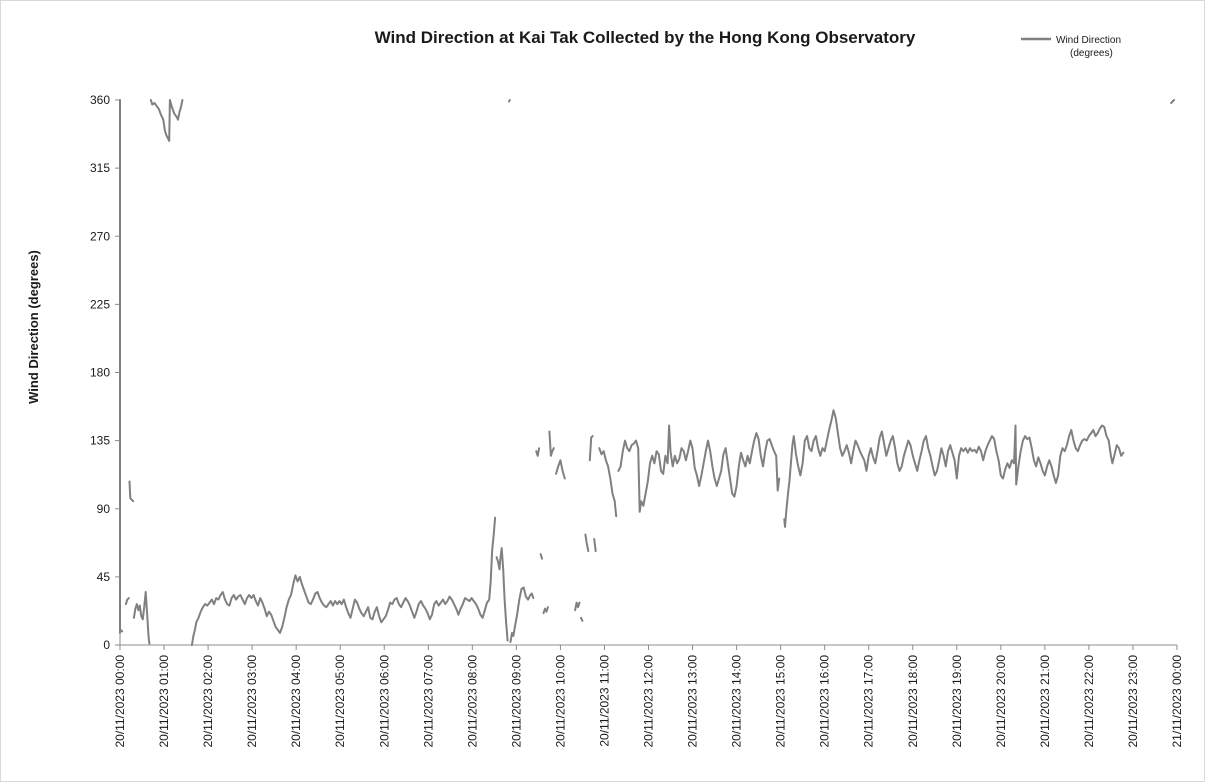 The image size is (1205, 782). What do you see at coordinates (781, 701) in the screenshot?
I see `x-tick-label: 20/11/2023 15:00` at bounding box center [781, 701].